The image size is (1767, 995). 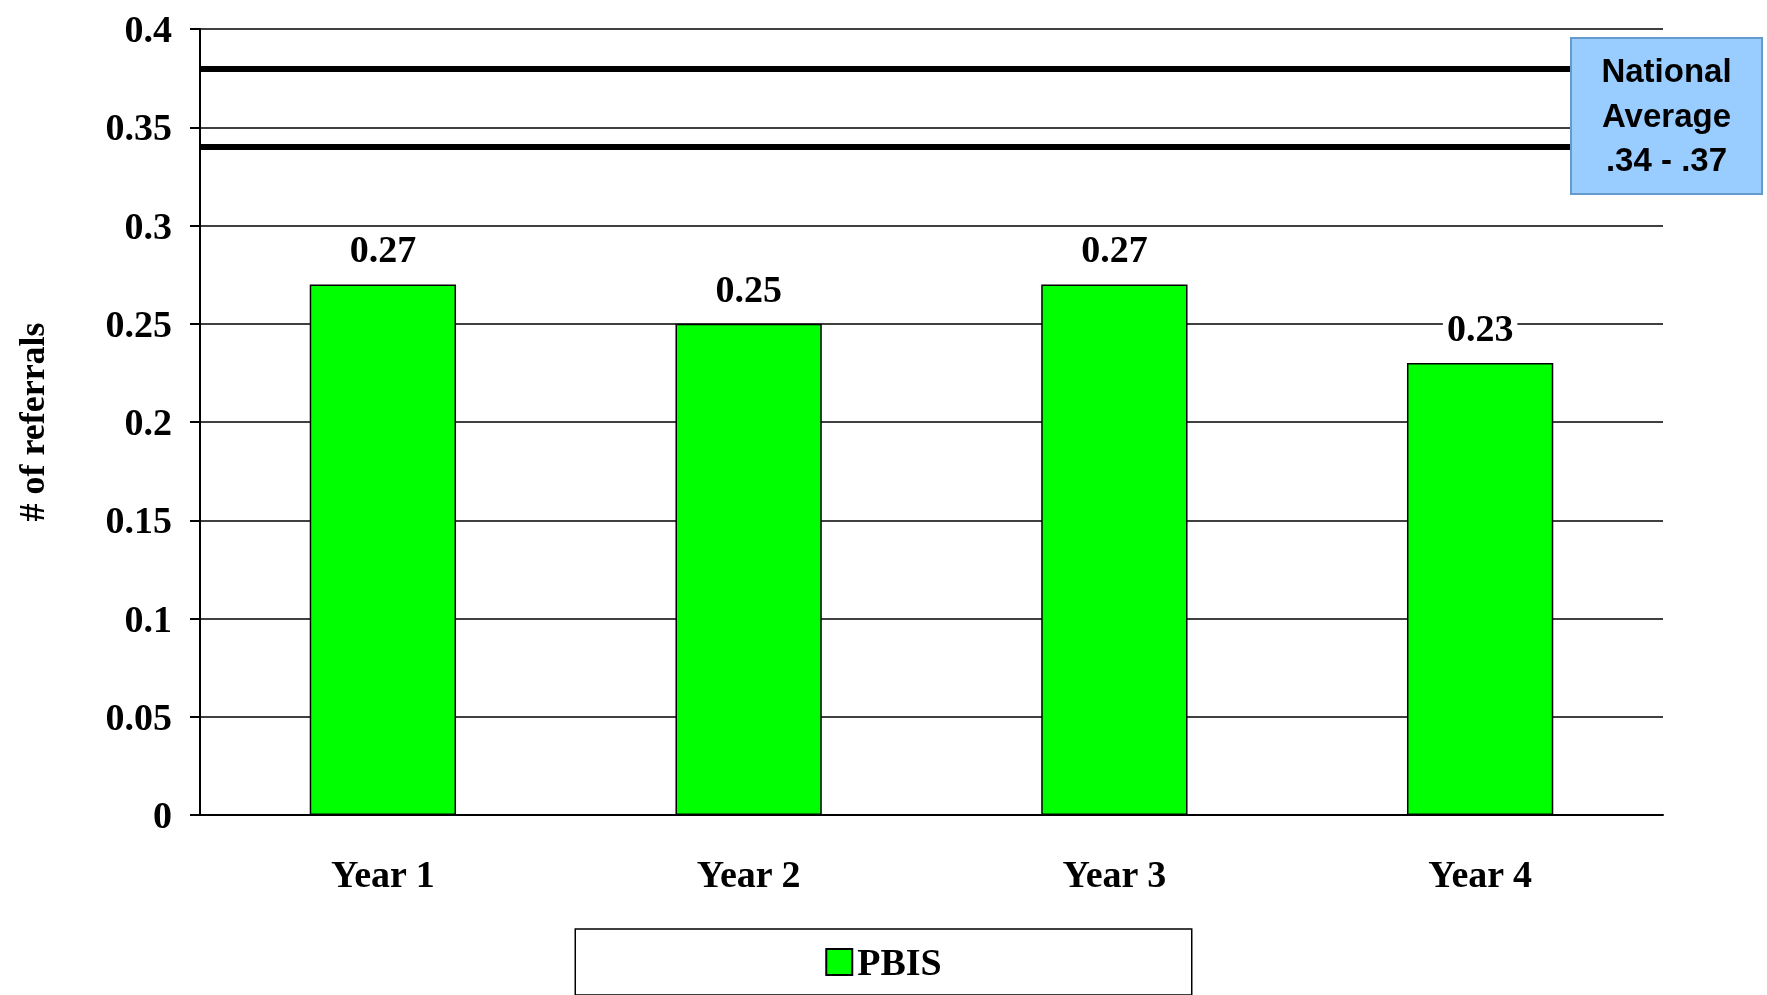 What do you see at coordinates (1480, 874) in the screenshot?
I see `x-tick-label: Year 4` at bounding box center [1480, 874].